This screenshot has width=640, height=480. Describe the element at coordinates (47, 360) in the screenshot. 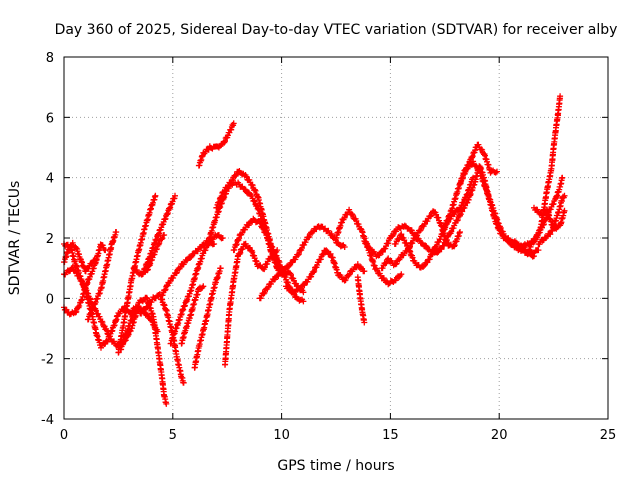

I see `y-tick-label: -2` at that location.